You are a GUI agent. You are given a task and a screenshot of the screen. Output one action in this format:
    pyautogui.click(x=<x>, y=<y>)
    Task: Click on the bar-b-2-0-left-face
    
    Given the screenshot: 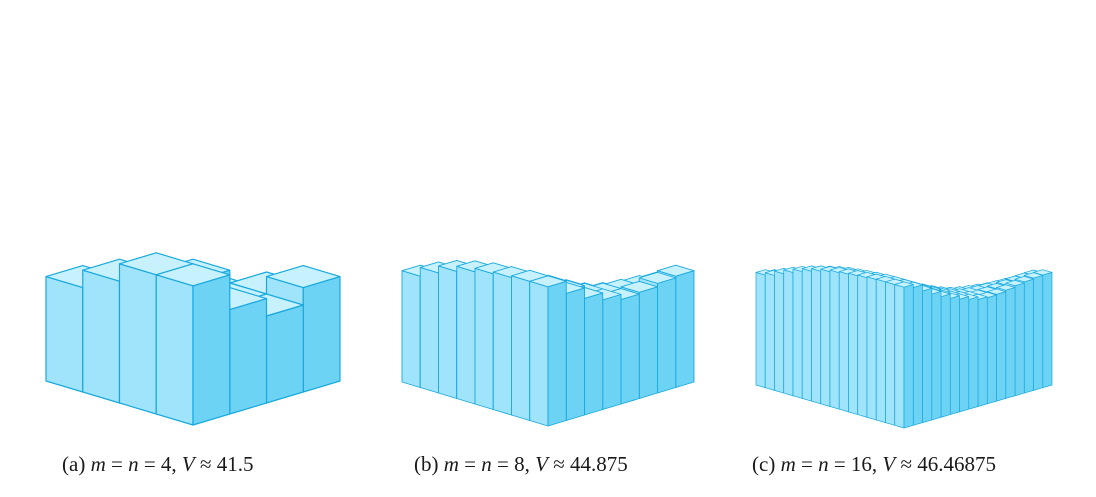 What is the action you would take?
    pyautogui.click(x=502, y=343)
    